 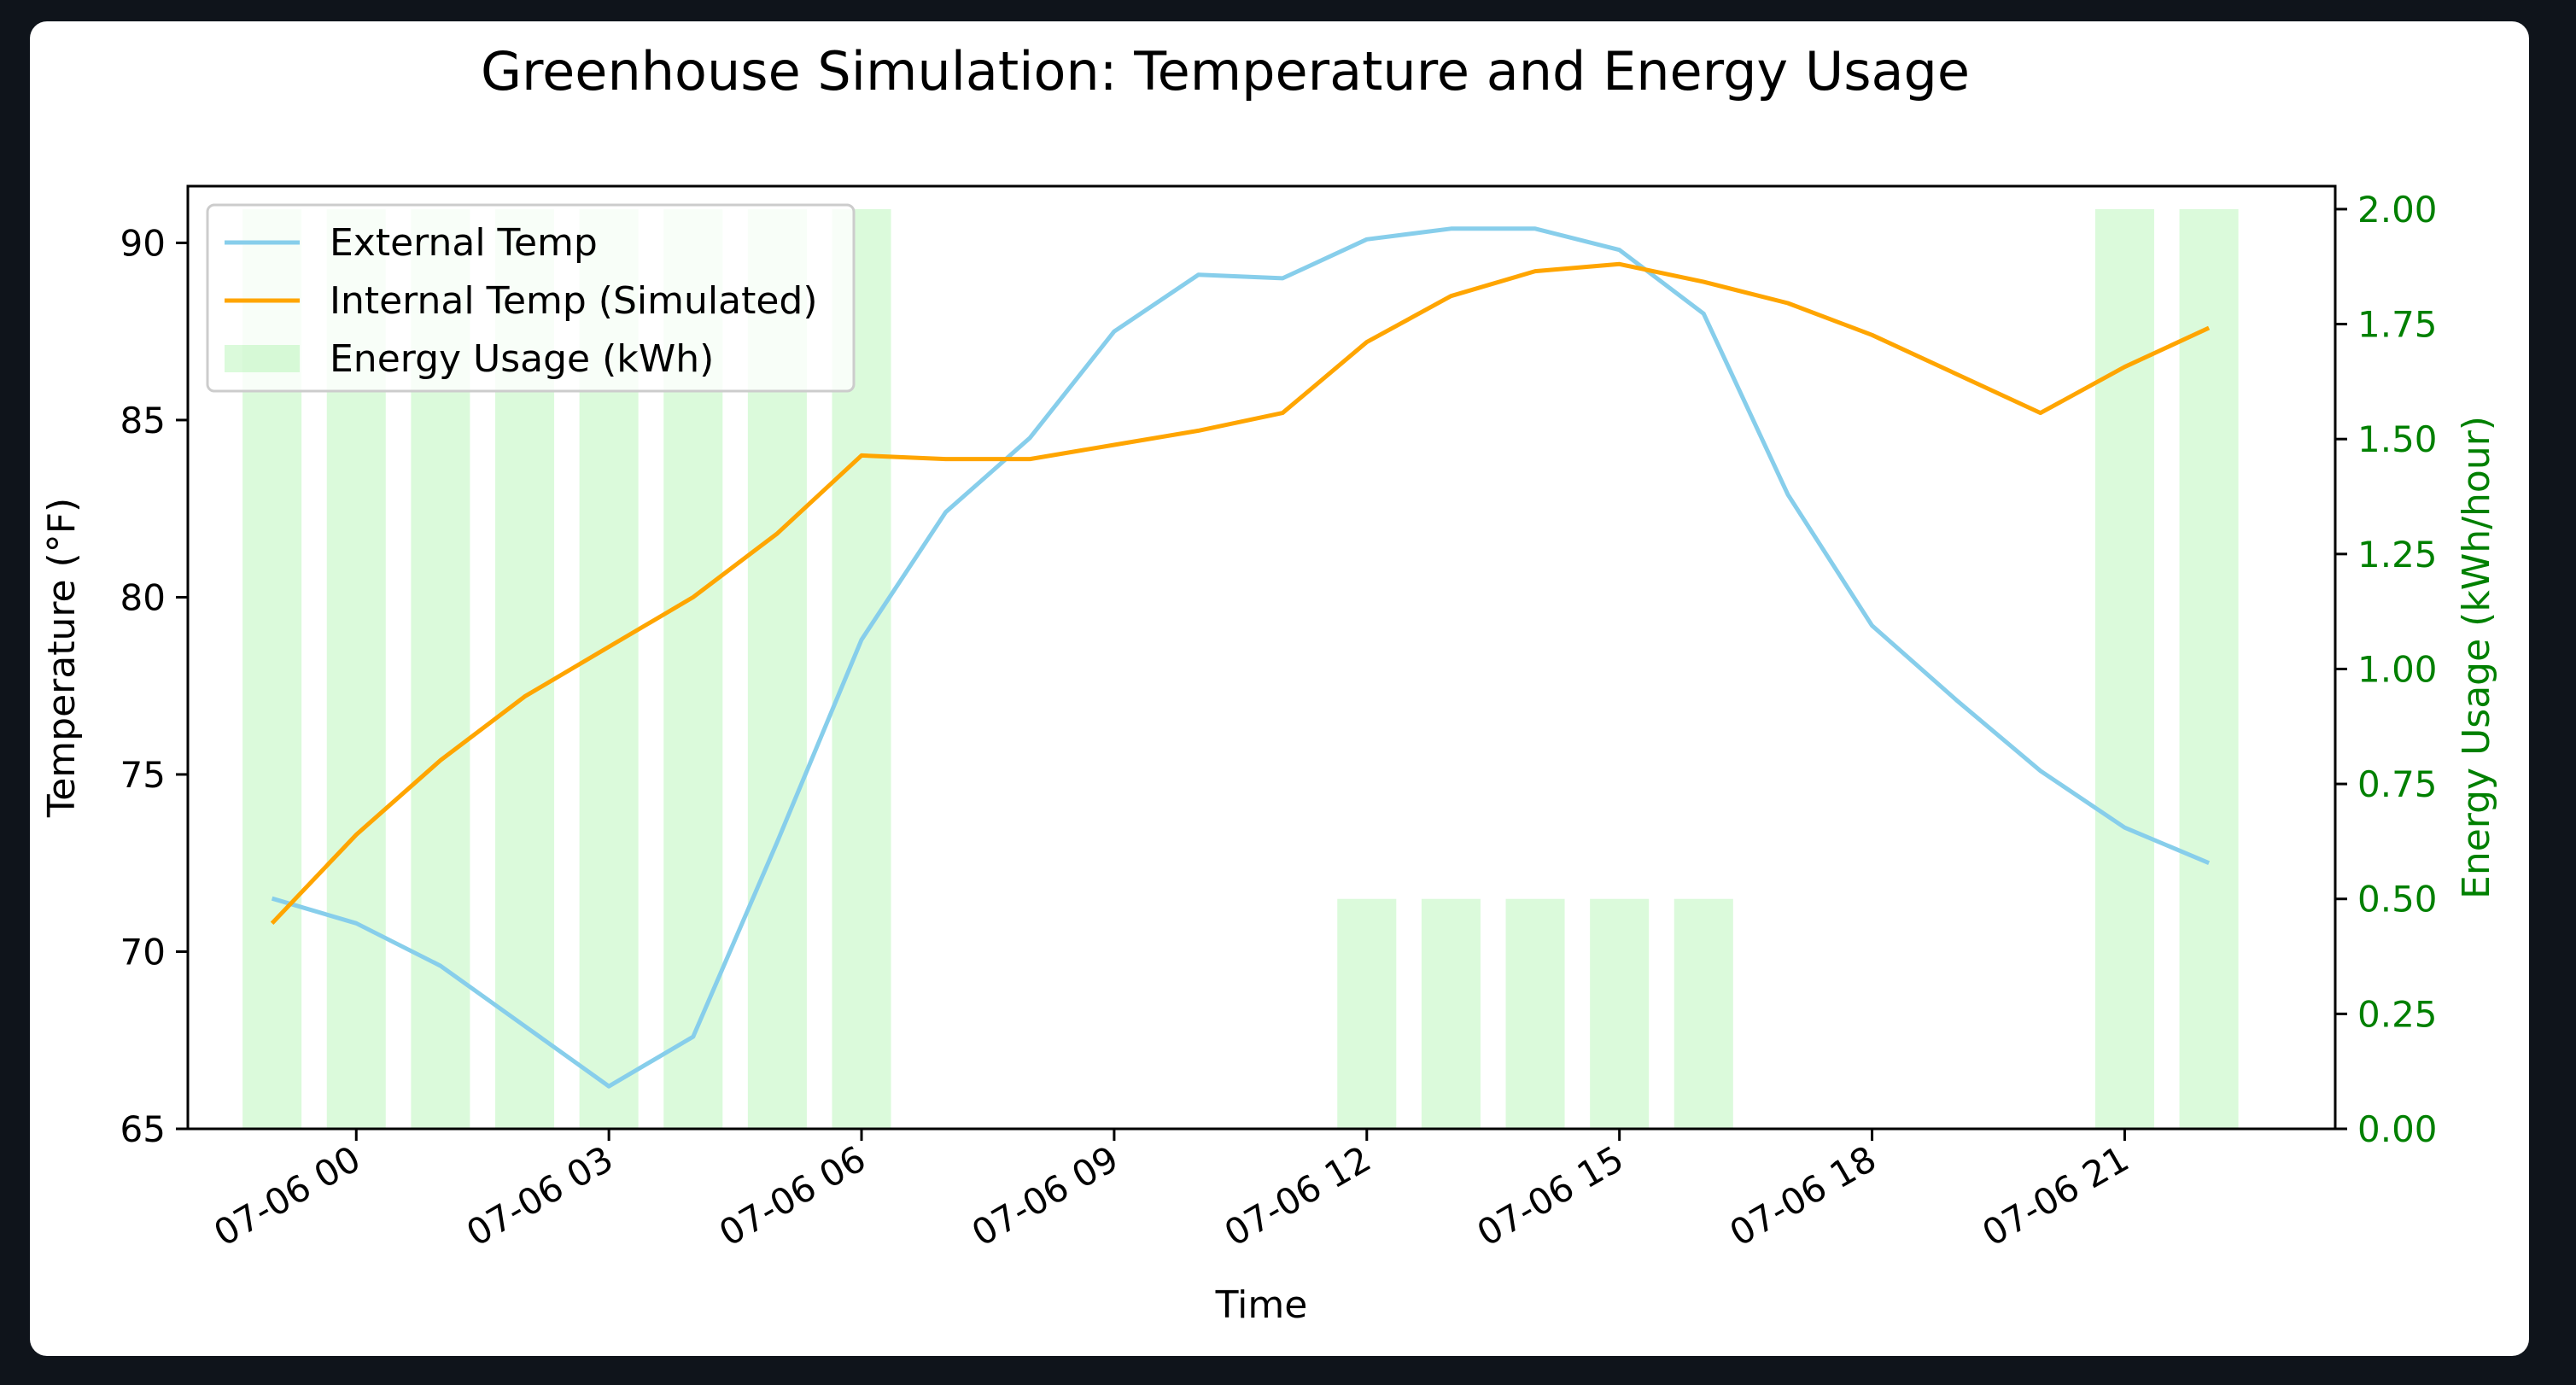 What do you see at coordinates (287, 1195) in the screenshot?
I see `x-tick-label: 07-06 00` at bounding box center [287, 1195].